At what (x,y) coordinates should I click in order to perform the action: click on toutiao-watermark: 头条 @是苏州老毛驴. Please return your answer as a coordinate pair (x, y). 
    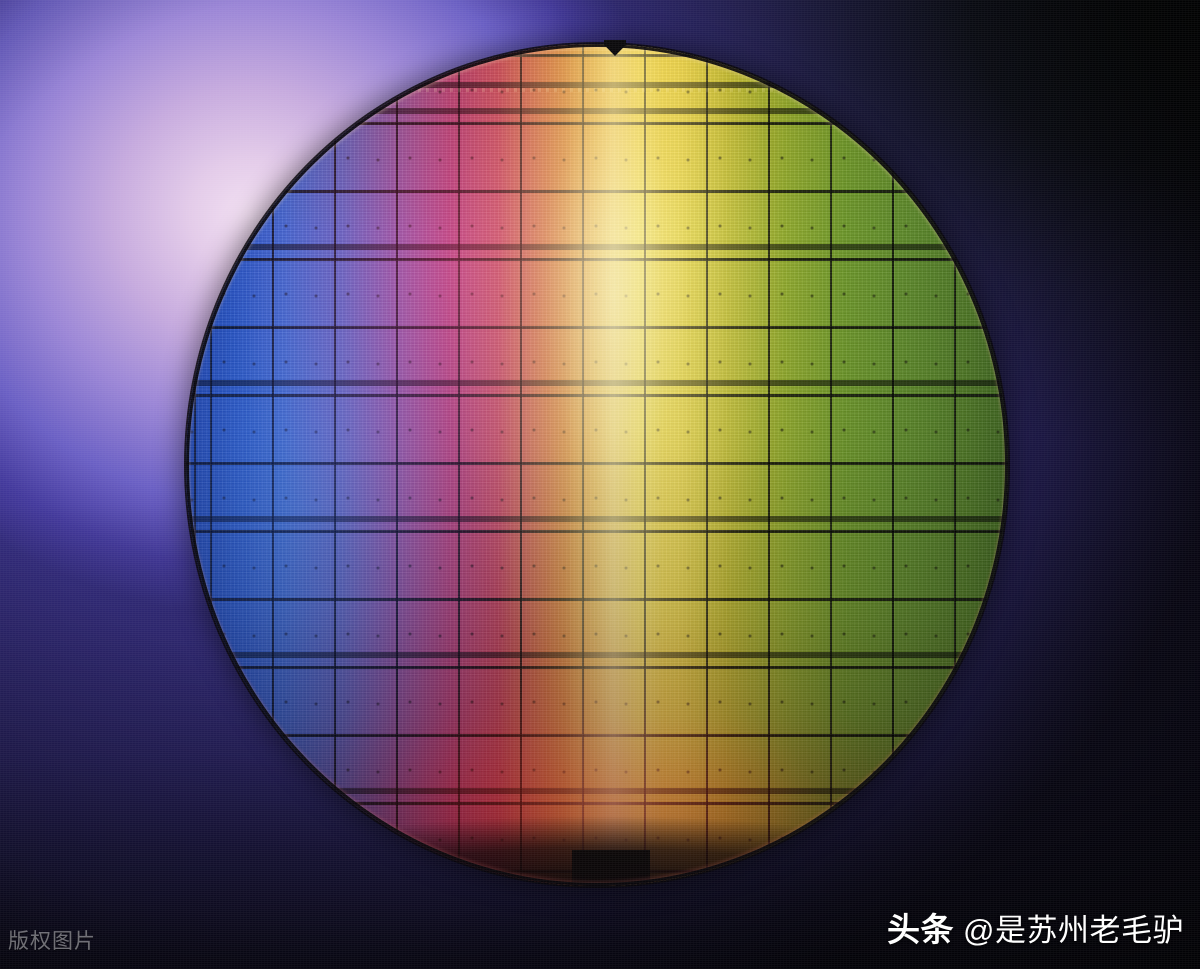
    Looking at the image, I should click on (1035, 927).